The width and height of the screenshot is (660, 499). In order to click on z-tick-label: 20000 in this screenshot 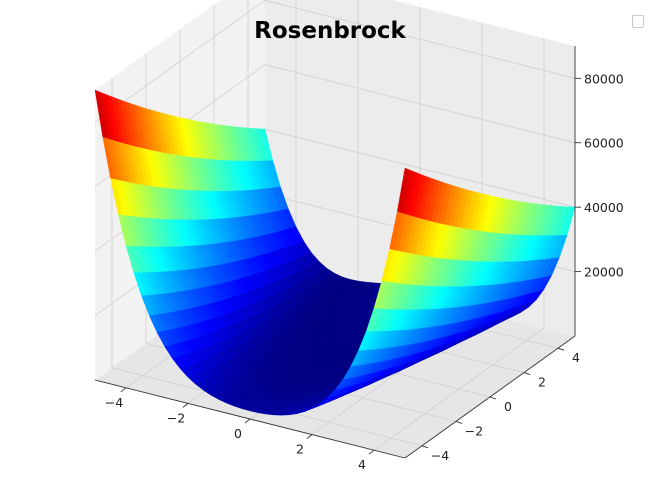, I will do `click(604, 272)`.